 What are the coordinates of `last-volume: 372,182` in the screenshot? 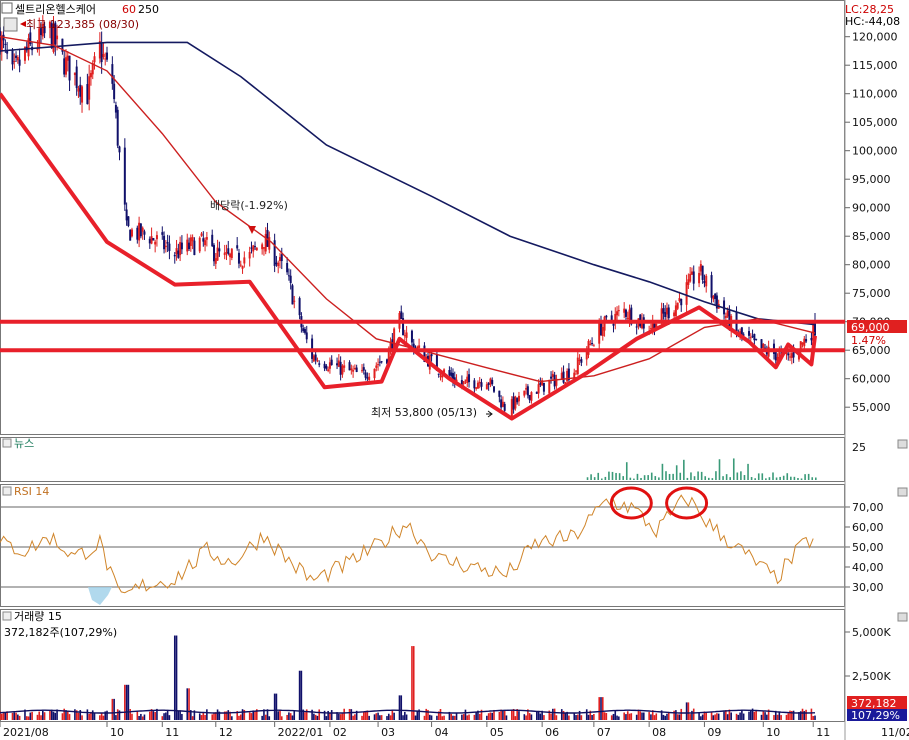 It's located at (874, 703).